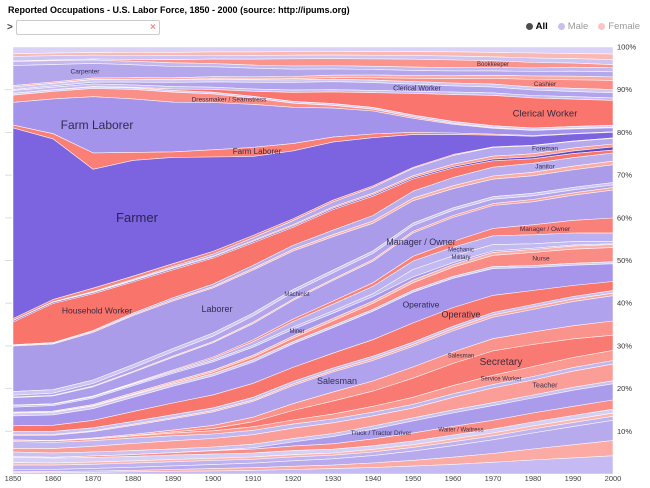 This screenshot has width=650, height=488. I want to click on band-label-cashier-f: Cashier, so click(545, 84).